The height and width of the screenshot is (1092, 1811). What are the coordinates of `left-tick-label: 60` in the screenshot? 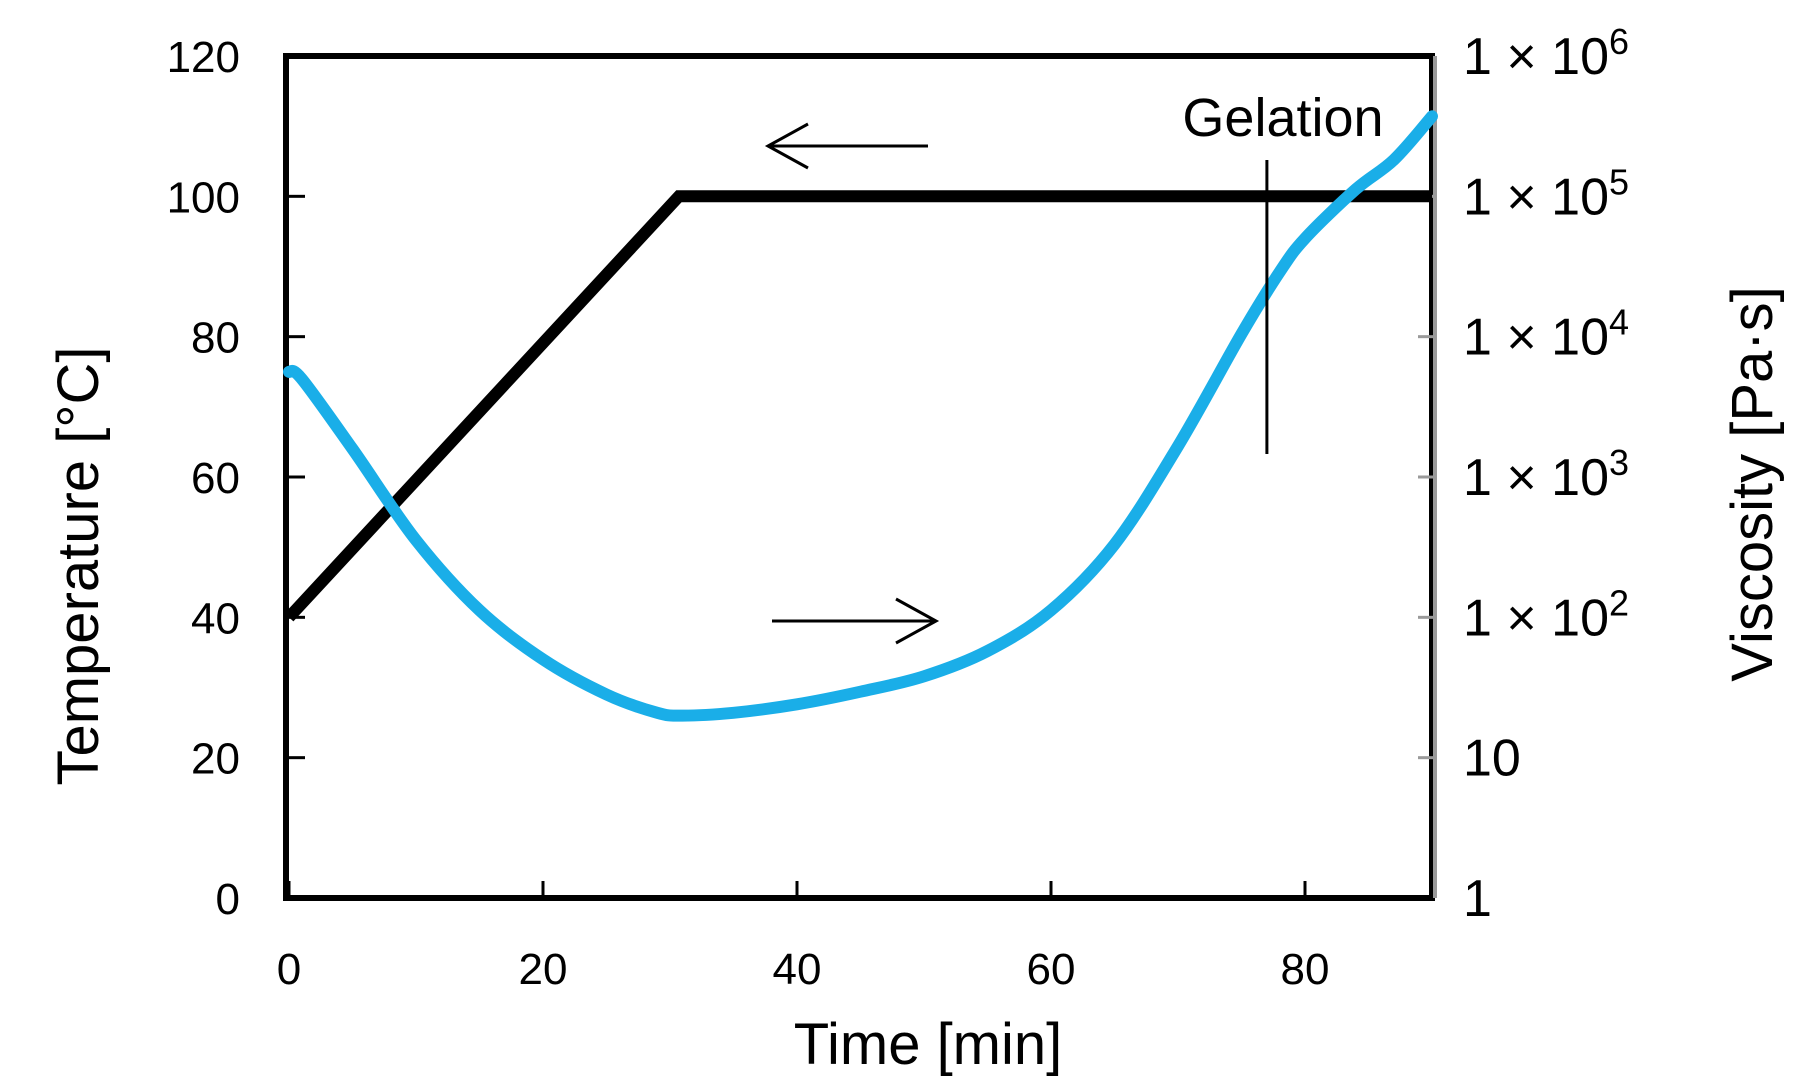 It's located at (215, 478).